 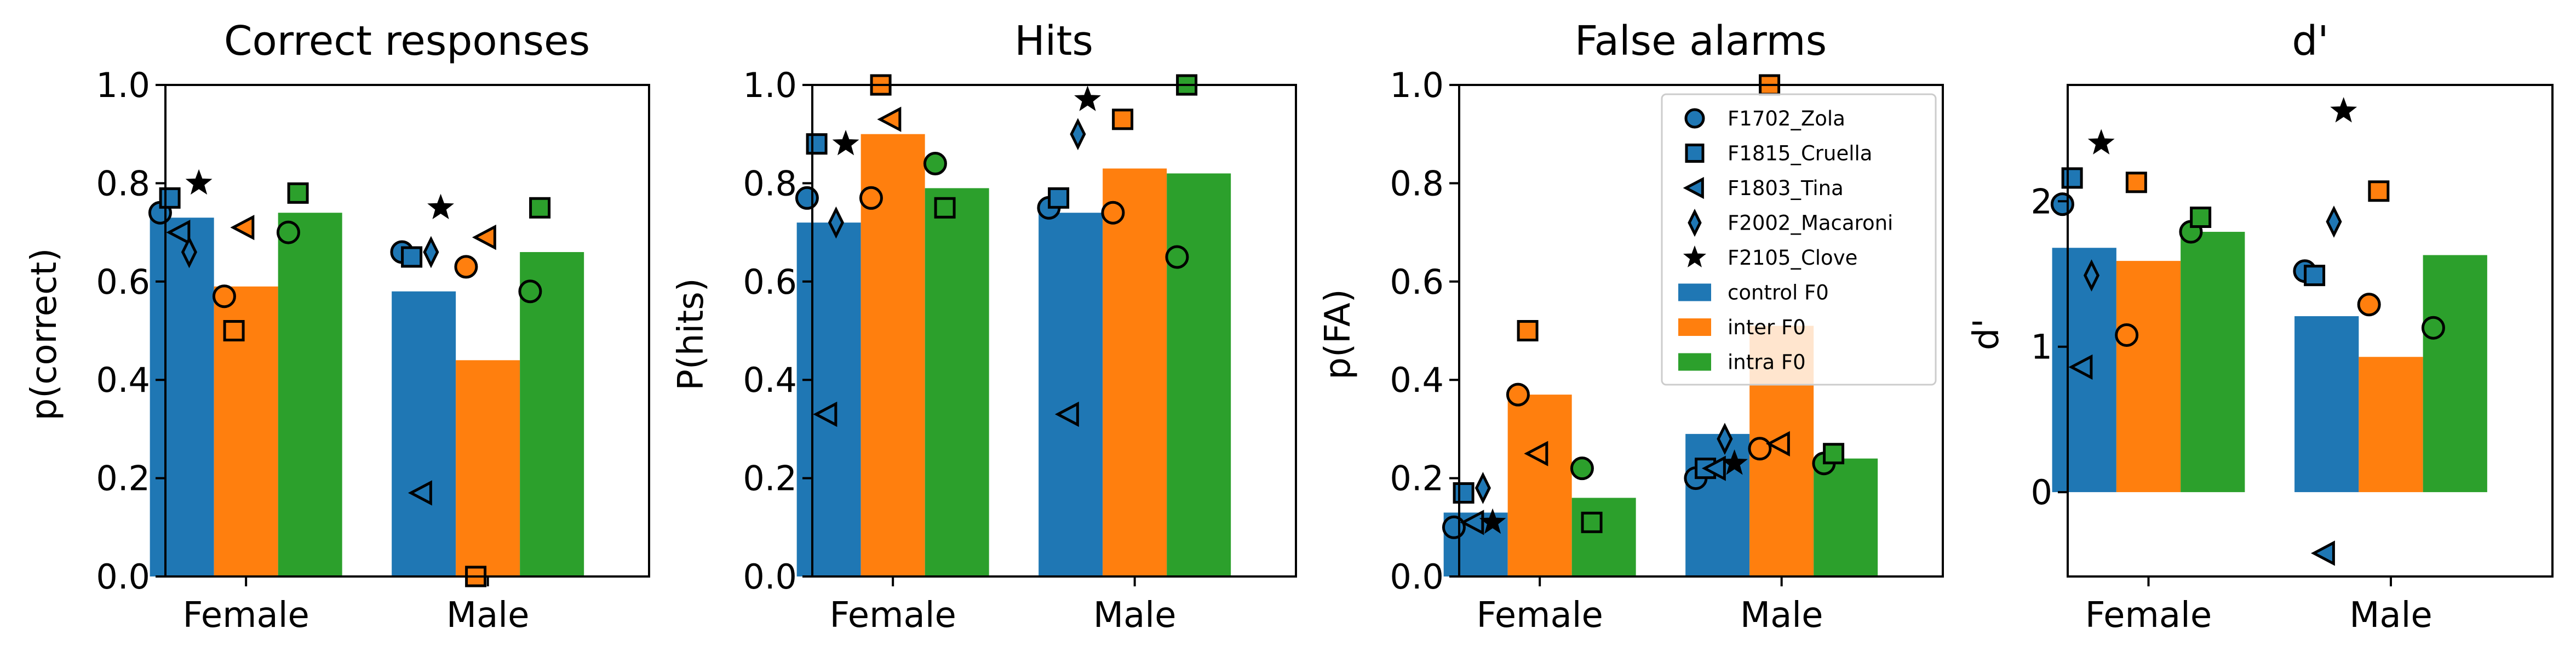 I want to click on subplot-title: Hits, so click(x=1053, y=41).